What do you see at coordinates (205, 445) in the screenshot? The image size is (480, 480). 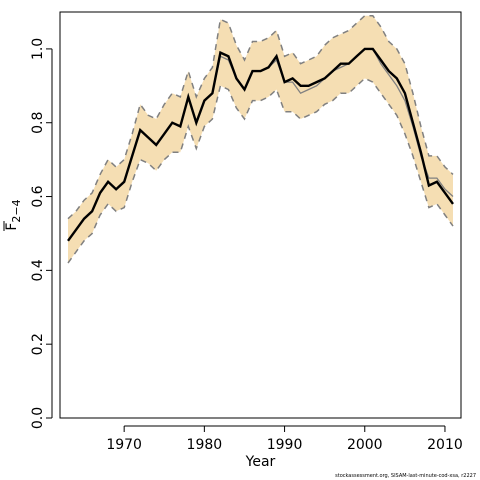 I see `x-tick-label: 1980` at bounding box center [205, 445].